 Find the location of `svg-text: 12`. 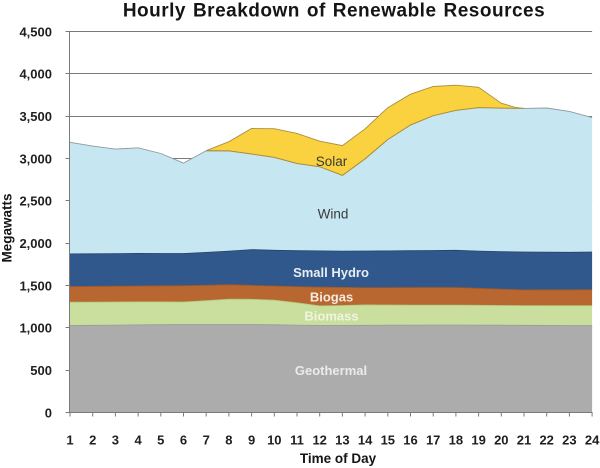

svg-text: 12 is located at coordinates (319, 440).